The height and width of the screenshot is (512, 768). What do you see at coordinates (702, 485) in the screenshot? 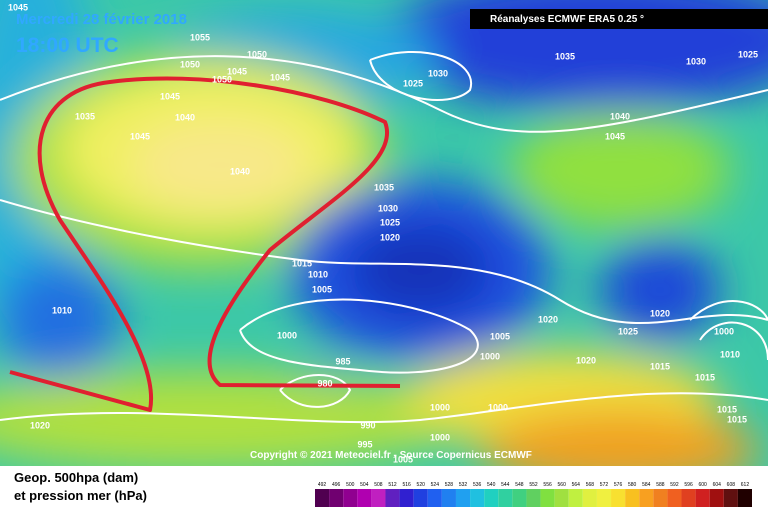
I see `scale-label: 600` at bounding box center [702, 485].